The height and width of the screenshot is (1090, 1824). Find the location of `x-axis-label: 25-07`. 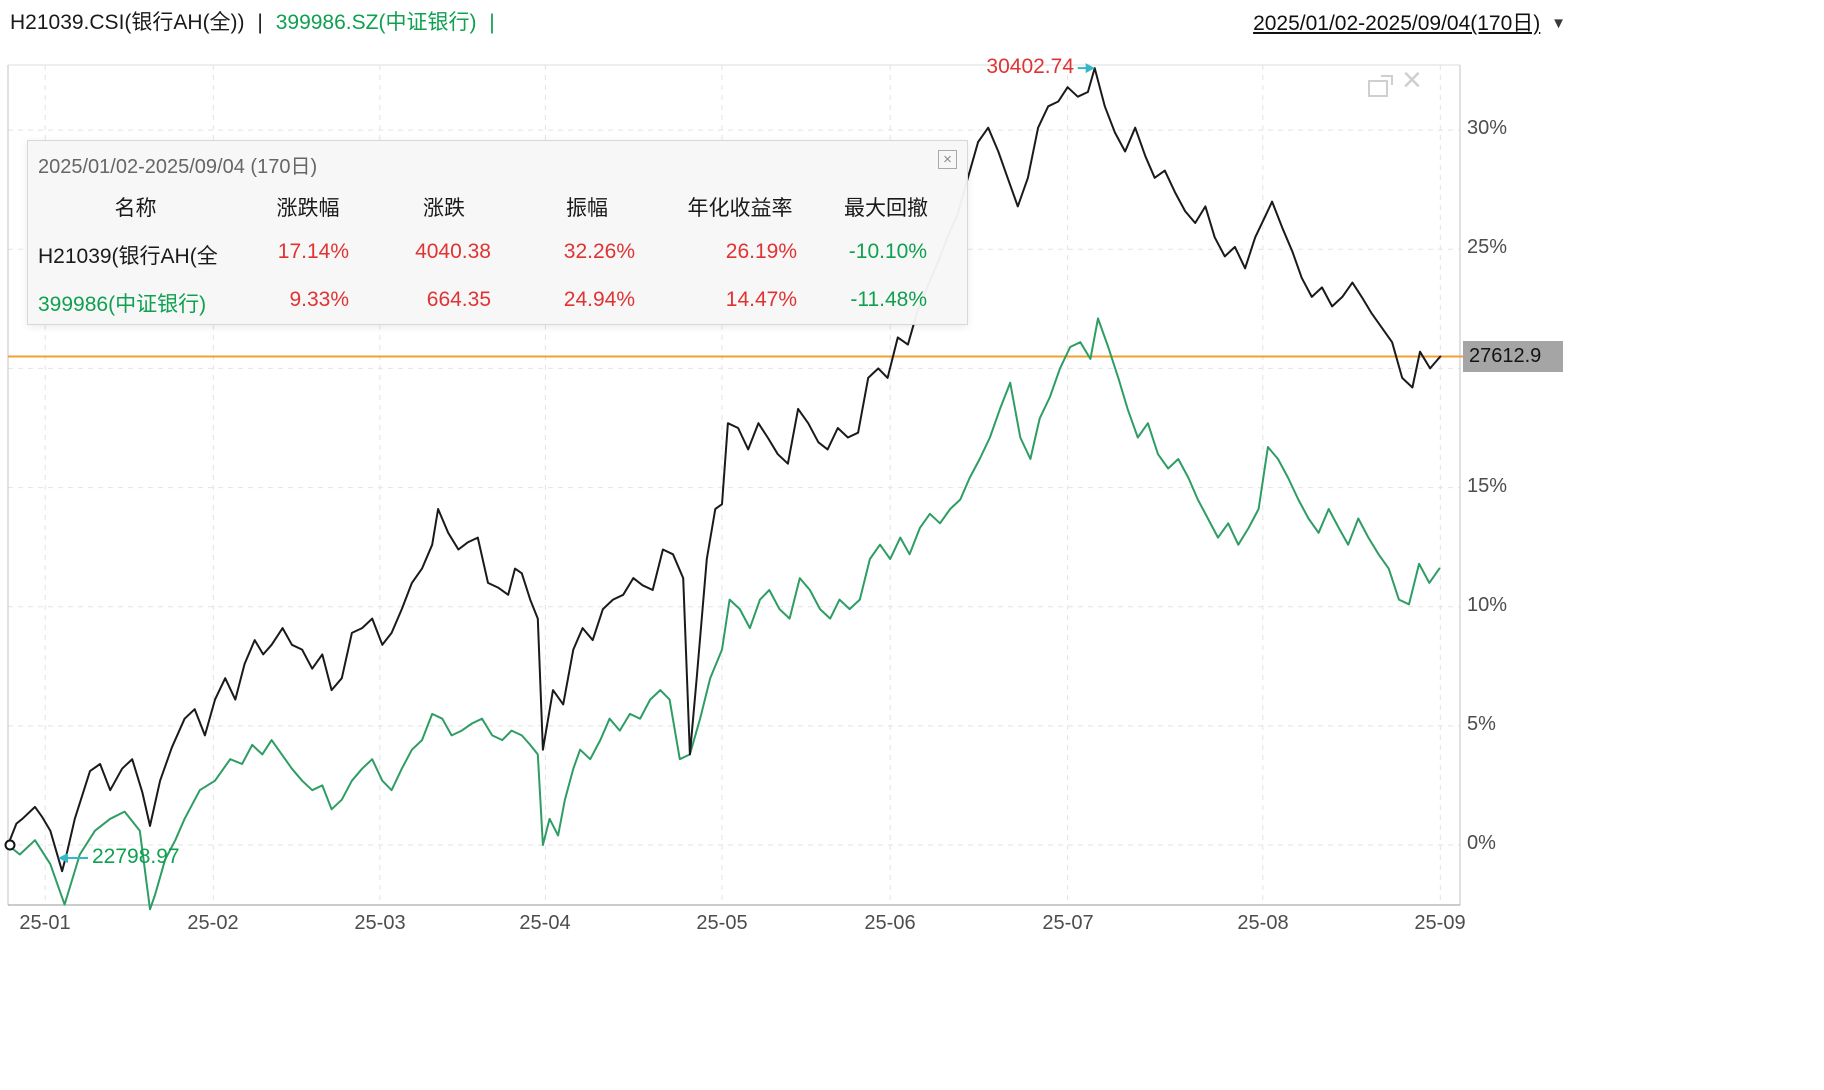

x-axis-label: 25-07 is located at coordinates (1068, 923).